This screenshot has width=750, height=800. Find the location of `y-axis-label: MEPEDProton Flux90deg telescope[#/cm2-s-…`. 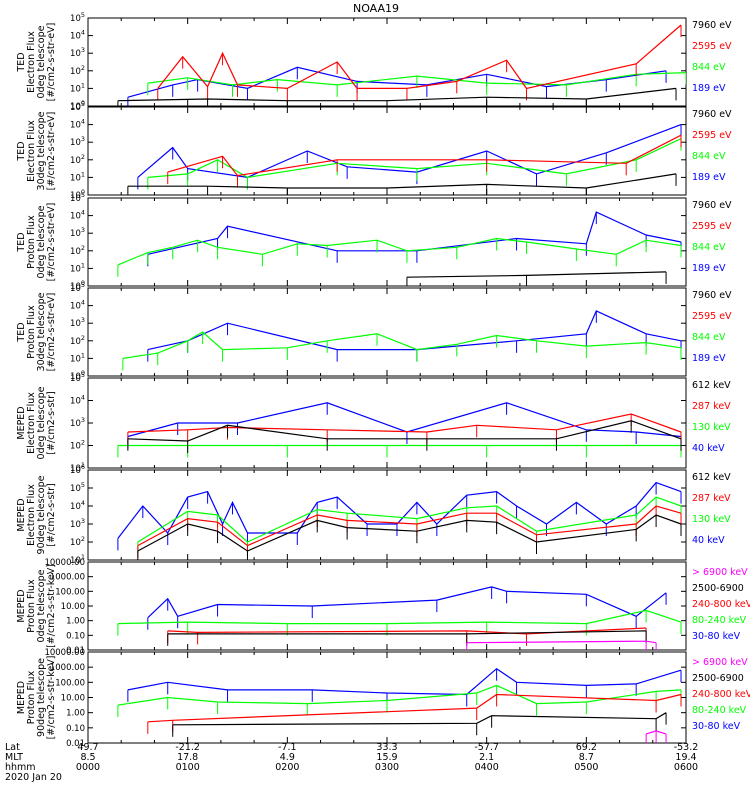

y-axis-label: MEPEDProton Flux90deg telescope[#/cm2-s-… is located at coordinates (36, 698).